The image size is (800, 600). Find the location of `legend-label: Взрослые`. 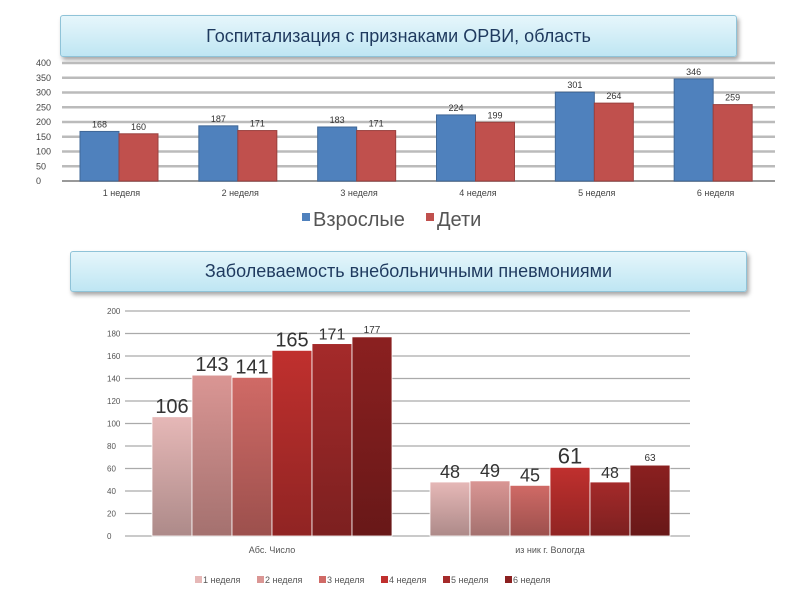

legend-label: Взрослые is located at coordinates (359, 220).